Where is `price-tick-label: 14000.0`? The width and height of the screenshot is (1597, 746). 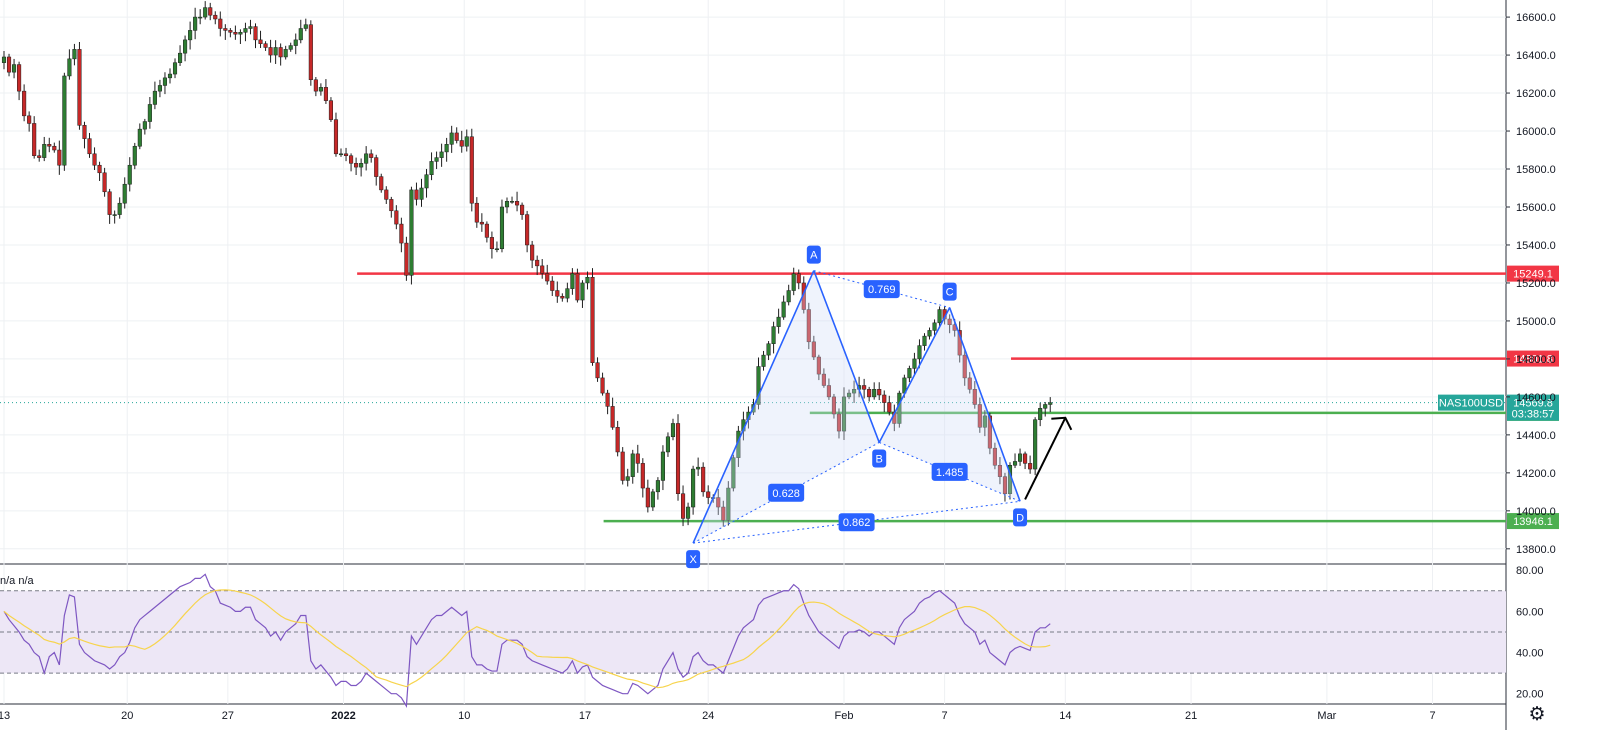
price-tick-label: 14000.0 is located at coordinates (1536, 512).